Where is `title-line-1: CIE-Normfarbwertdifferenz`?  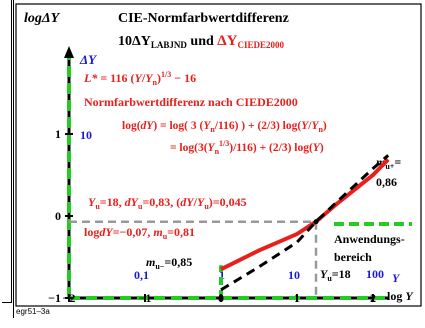 title-line-1: CIE-Normfarbwertdifferenz is located at coordinates (203, 18).